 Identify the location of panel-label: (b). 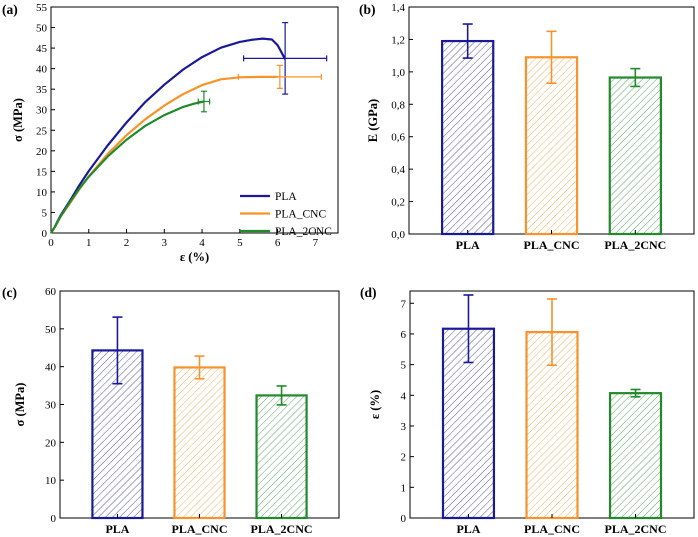
(367, 9).